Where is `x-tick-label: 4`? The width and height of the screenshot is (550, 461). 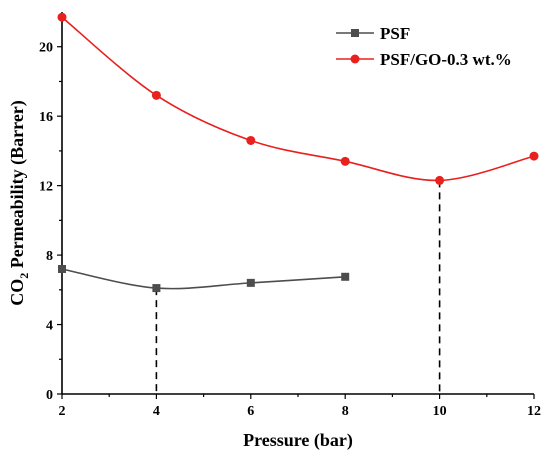
x-tick-label: 4 is located at coordinates (156, 411).